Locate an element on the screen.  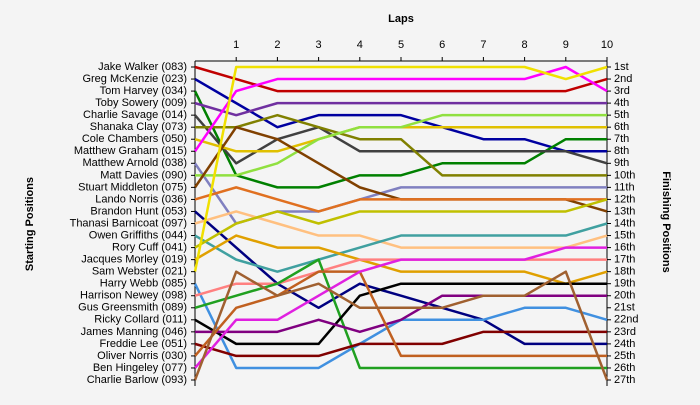
x-tick-label: 5 is located at coordinates (401, 45).